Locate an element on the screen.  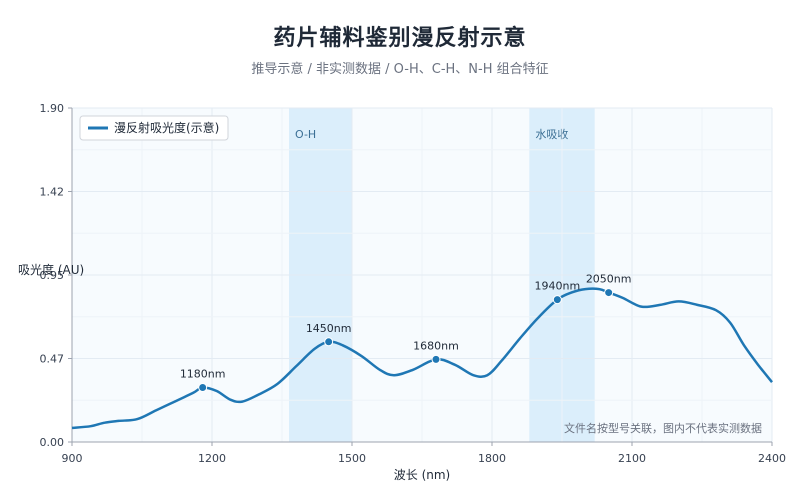
band-label-0: O-H is located at coordinates (305, 134).